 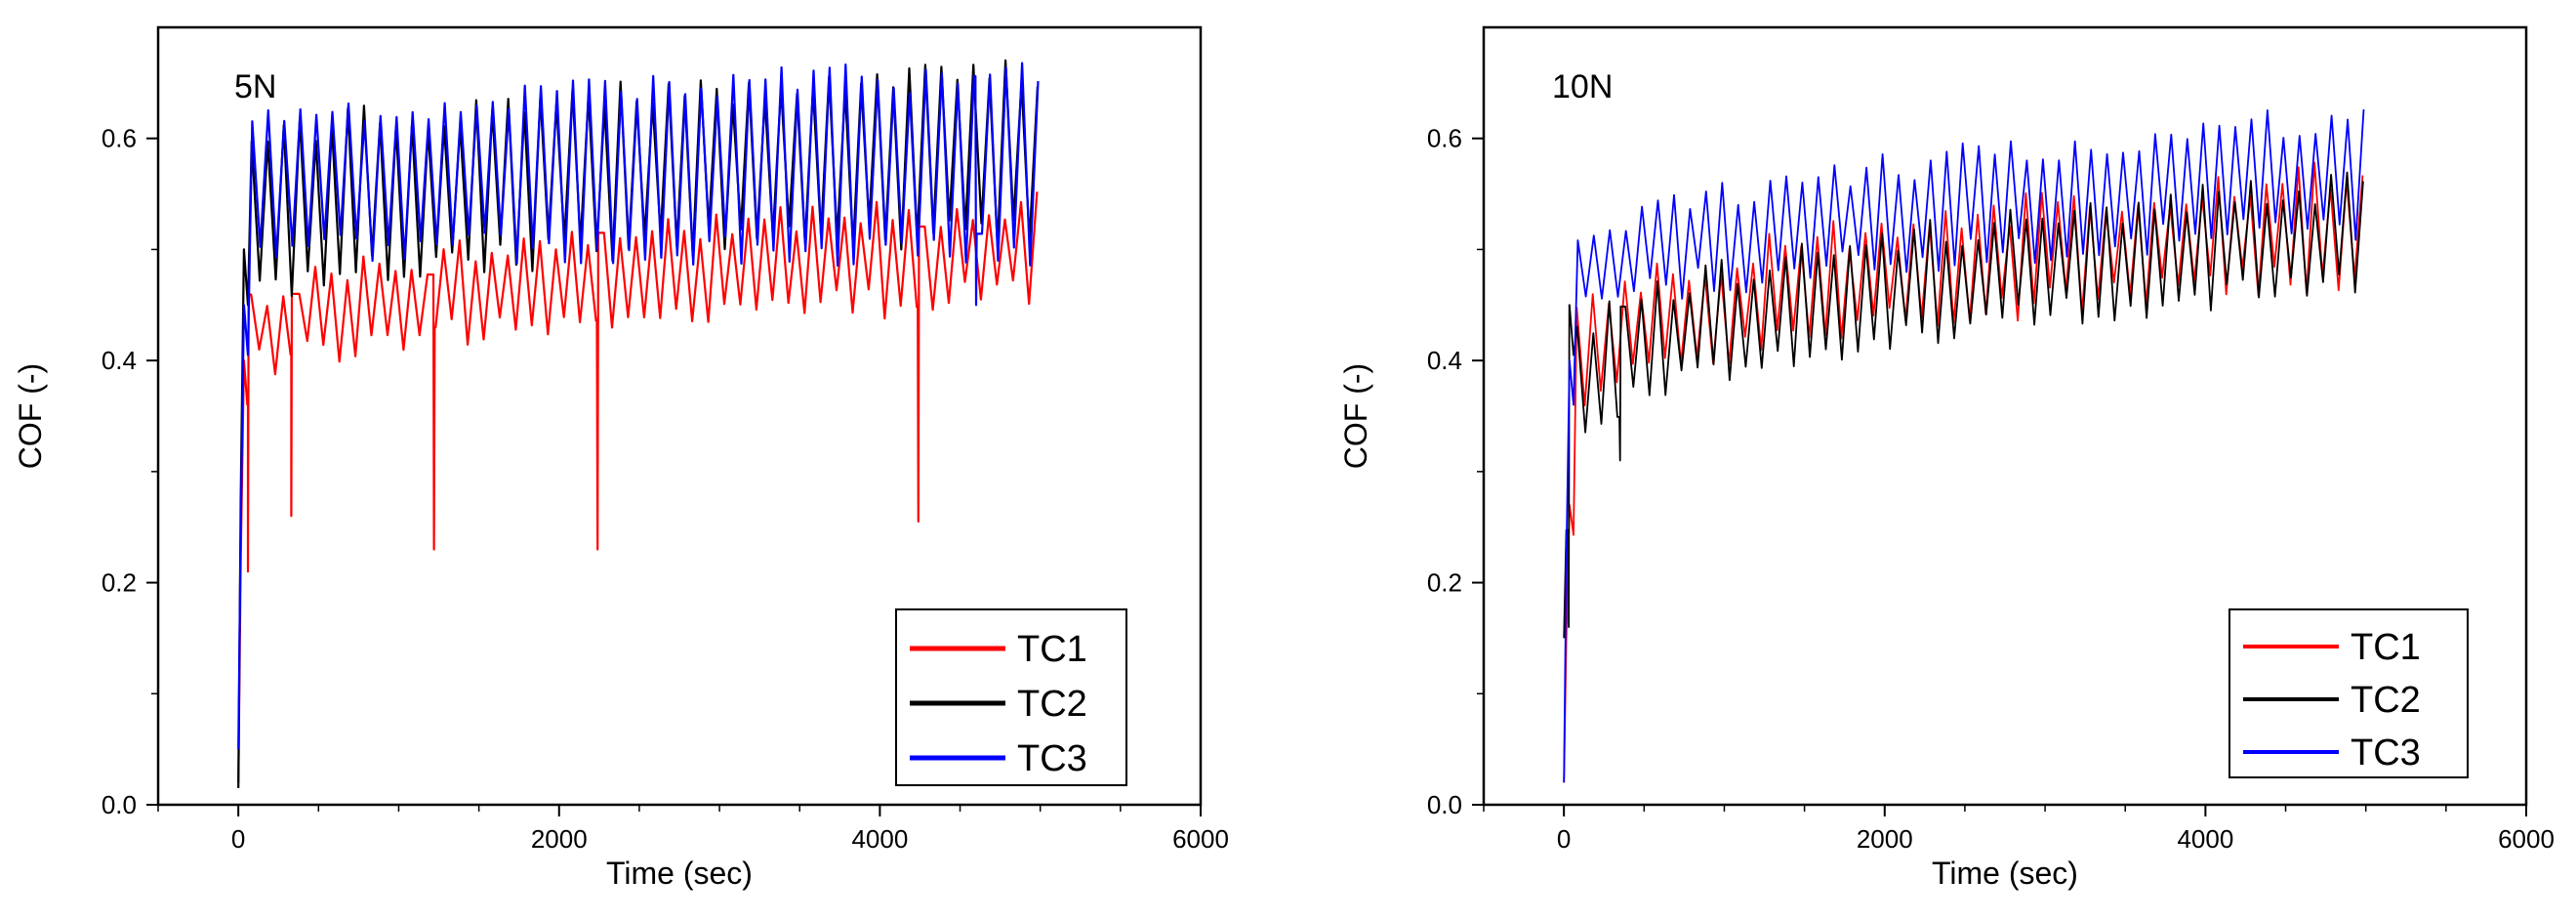 I want to click on legend-box, so click(x=2348, y=693).